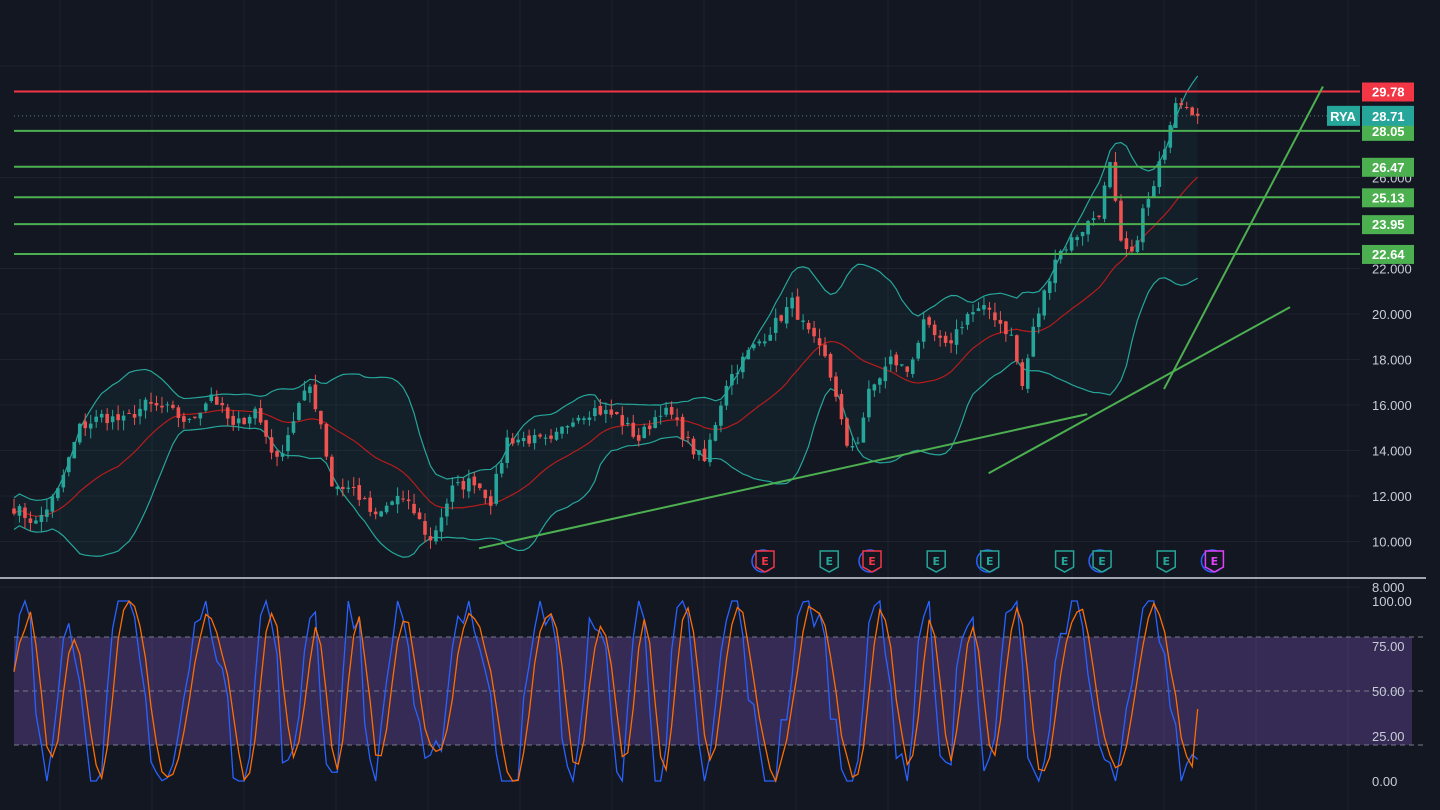  Describe the element at coordinates (783, 481) in the screenshot. I see `trendline` at that location.